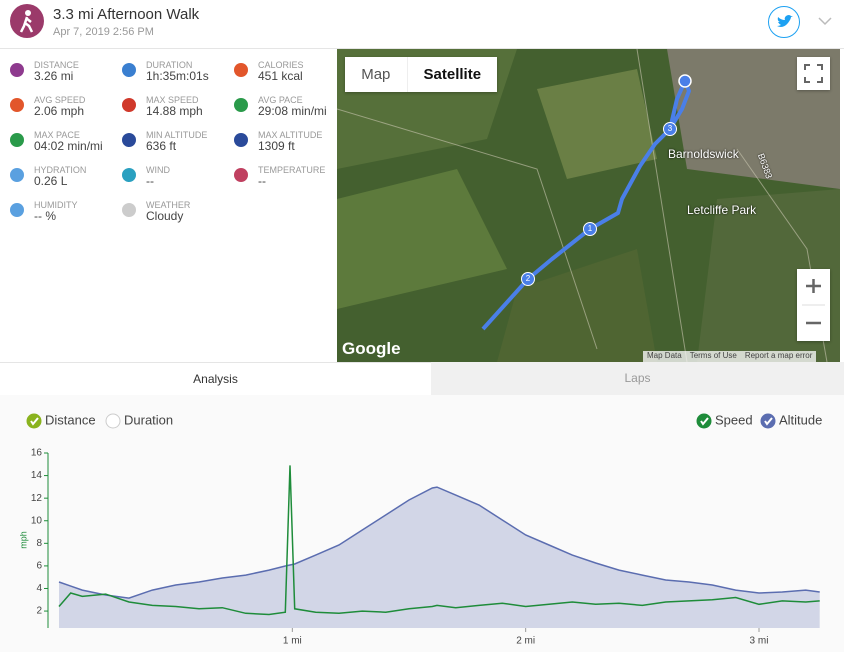 Image resolution: width=844 pixels, height=652 pixels. What do you see at coordinates (813, 305) in the screenshot?
I see `zoom-control` at bounding box center [813, 305].